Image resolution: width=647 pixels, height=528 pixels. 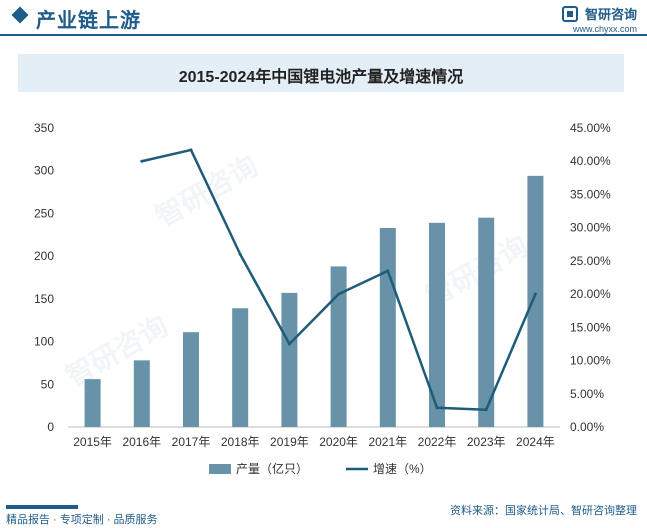 What do you see at coordinates (44, 299) in the screenshot?
I see `y-left-tick-label: 150` at bounding box center [44, 299].